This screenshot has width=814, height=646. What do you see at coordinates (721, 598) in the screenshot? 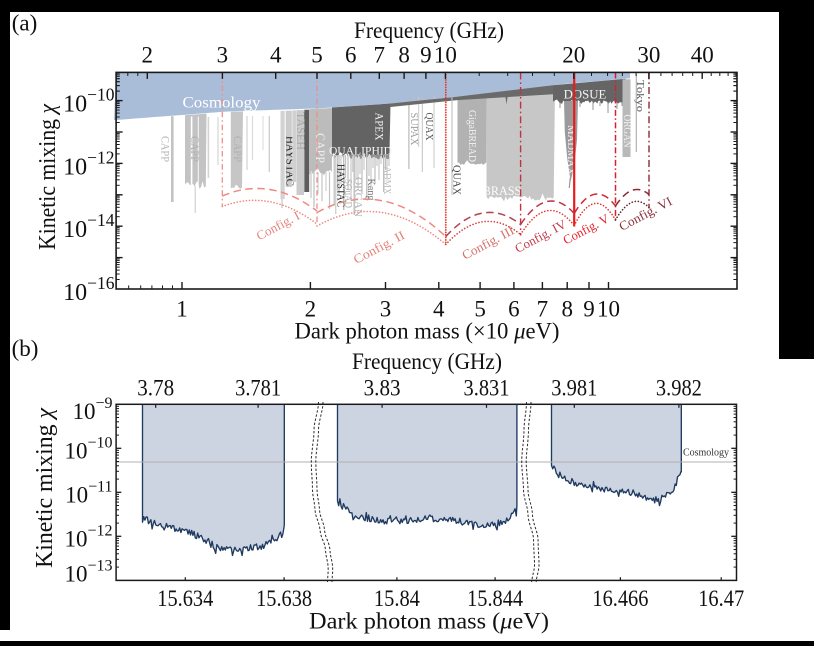
I see `svg-text: 16.47` at bounding box center [721, 598].